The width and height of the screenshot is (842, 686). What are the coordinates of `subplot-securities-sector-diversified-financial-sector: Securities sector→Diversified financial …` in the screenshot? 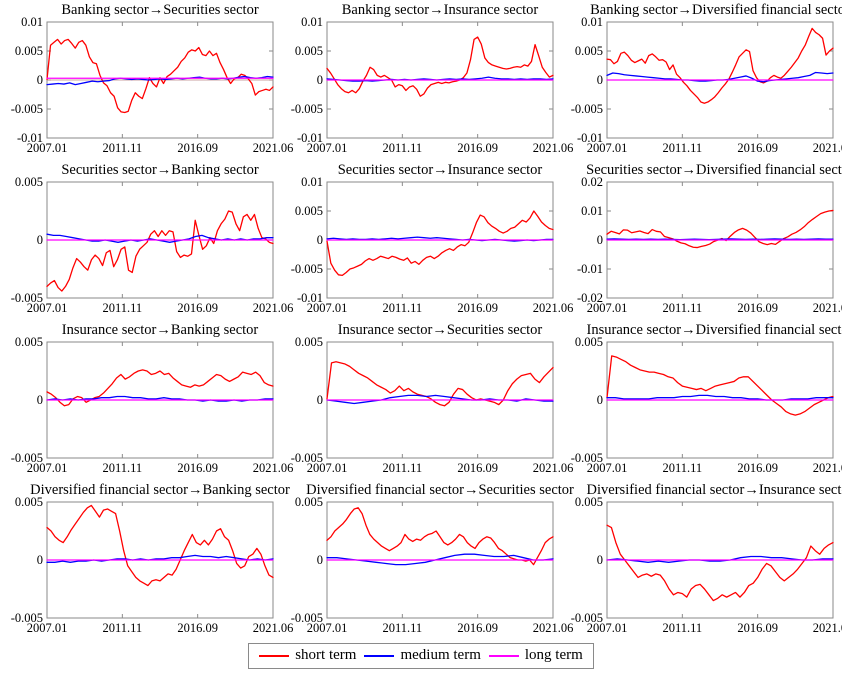 It's located at (701, 240).